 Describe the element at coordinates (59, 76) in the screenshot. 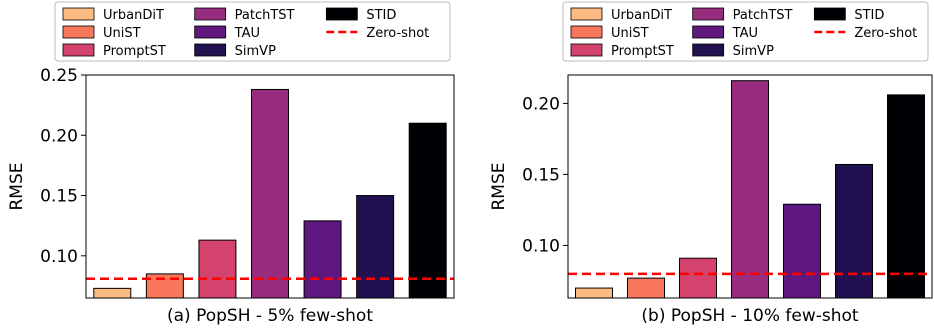

I see `y-tick-label: 0.25` at that location.